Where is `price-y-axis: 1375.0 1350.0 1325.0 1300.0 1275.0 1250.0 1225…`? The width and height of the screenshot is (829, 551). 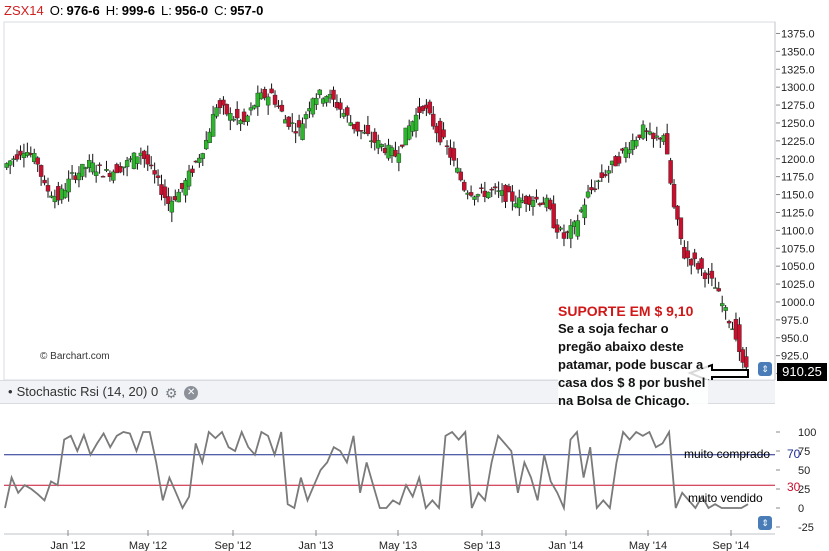 price-y-axis: 1375.0 1350.0 1325.0 1300.0 1275.0 1250.0 1225… is located at coordinates (794, 201).